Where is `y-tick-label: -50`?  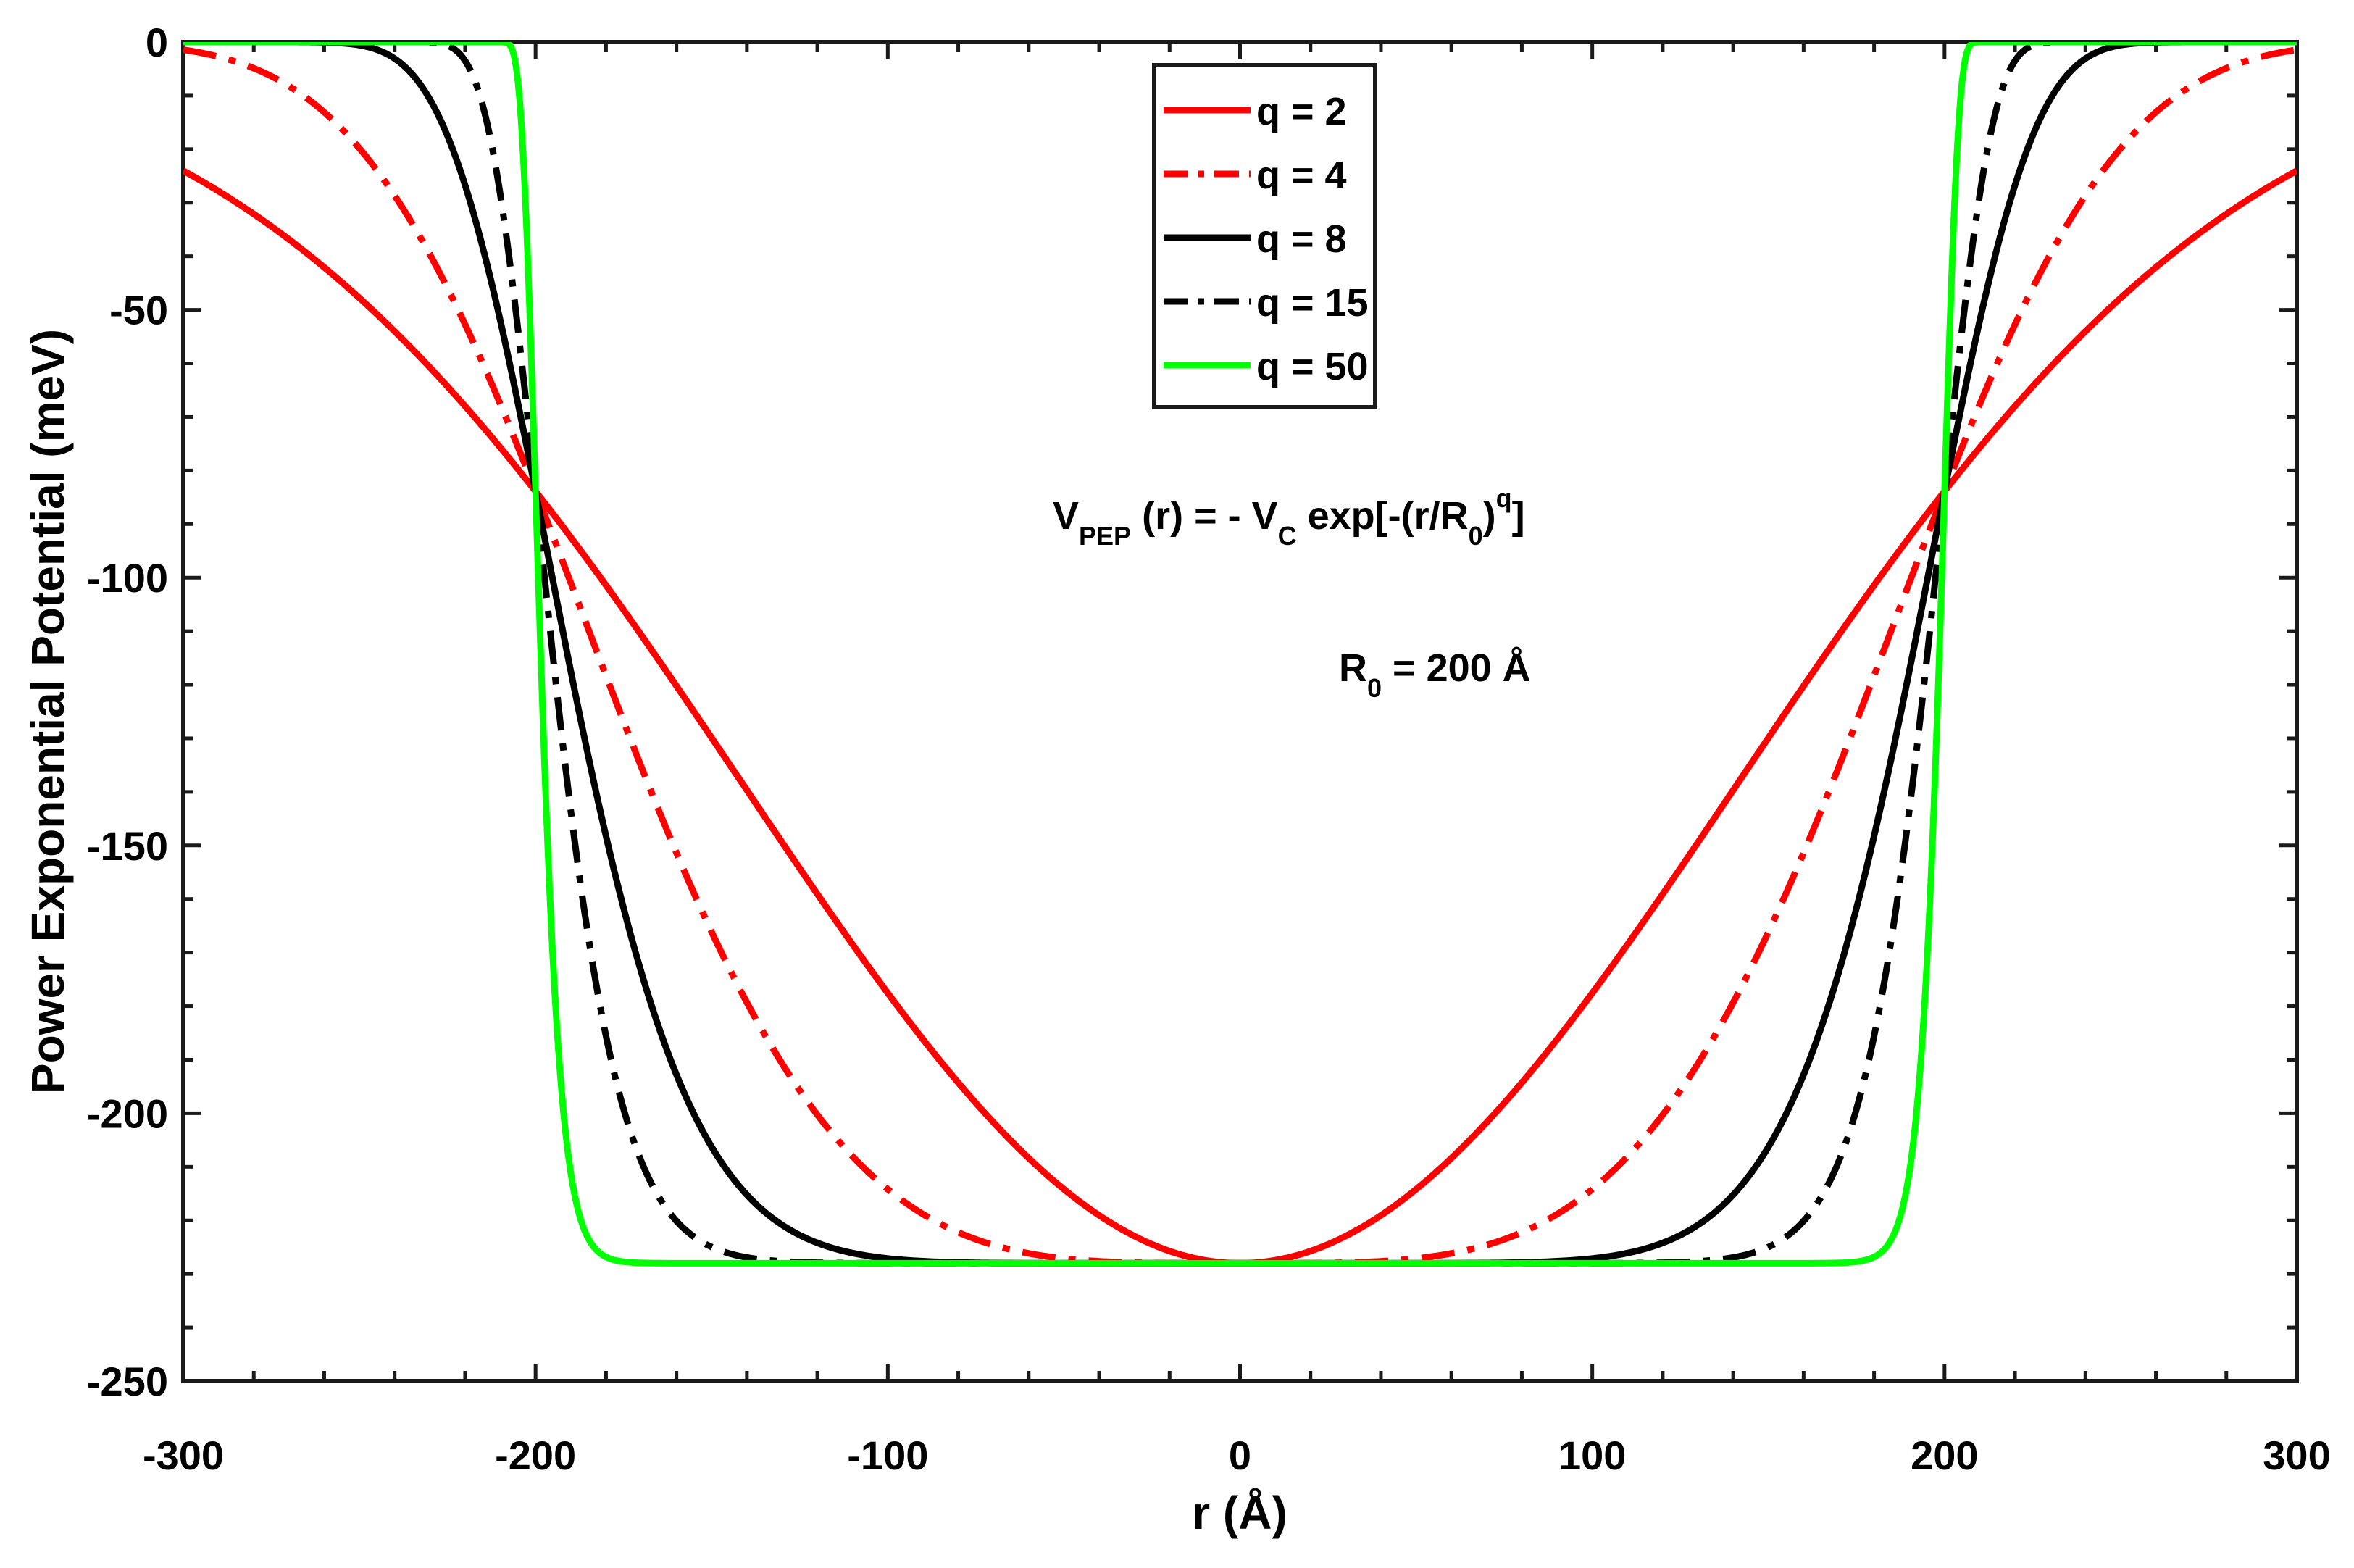 y-tick-label: -50 is located at coordinates (138, 310).